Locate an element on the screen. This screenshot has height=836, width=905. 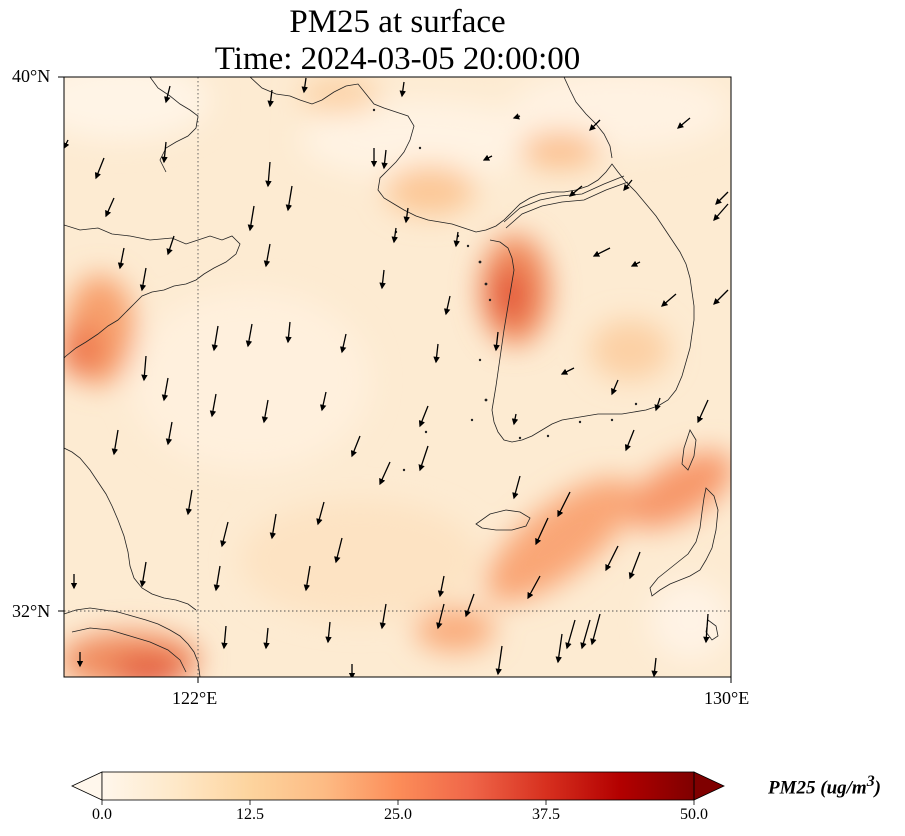
colorbar-extend-low is located at coordinates (87, 786).